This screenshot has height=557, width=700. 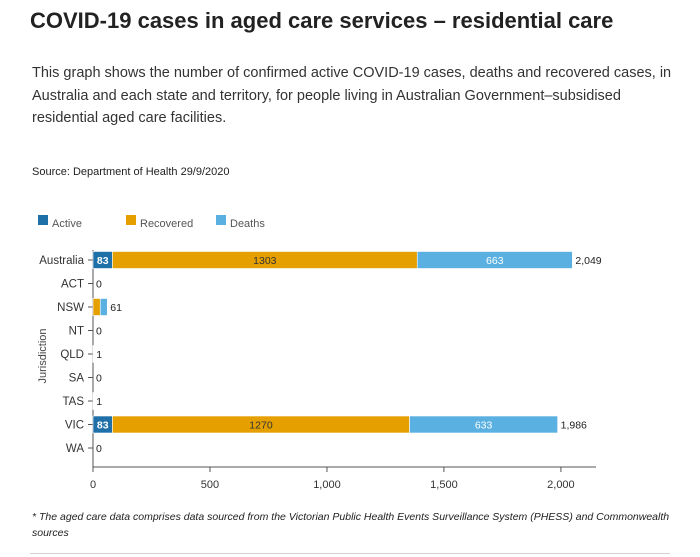 I want to click on y-tick-label: ACT, so click(x=72, y=285).